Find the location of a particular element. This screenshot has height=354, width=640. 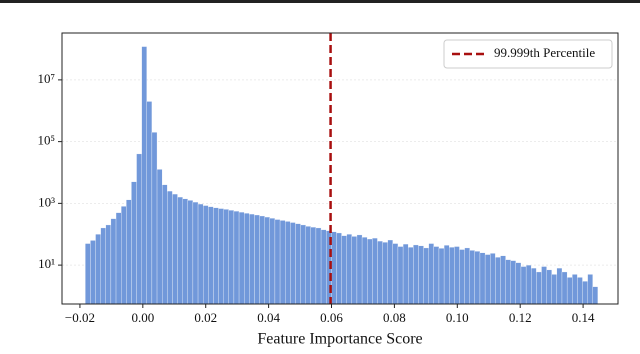

x-tick-label: 0.04 is located at coordinates (268, 317).